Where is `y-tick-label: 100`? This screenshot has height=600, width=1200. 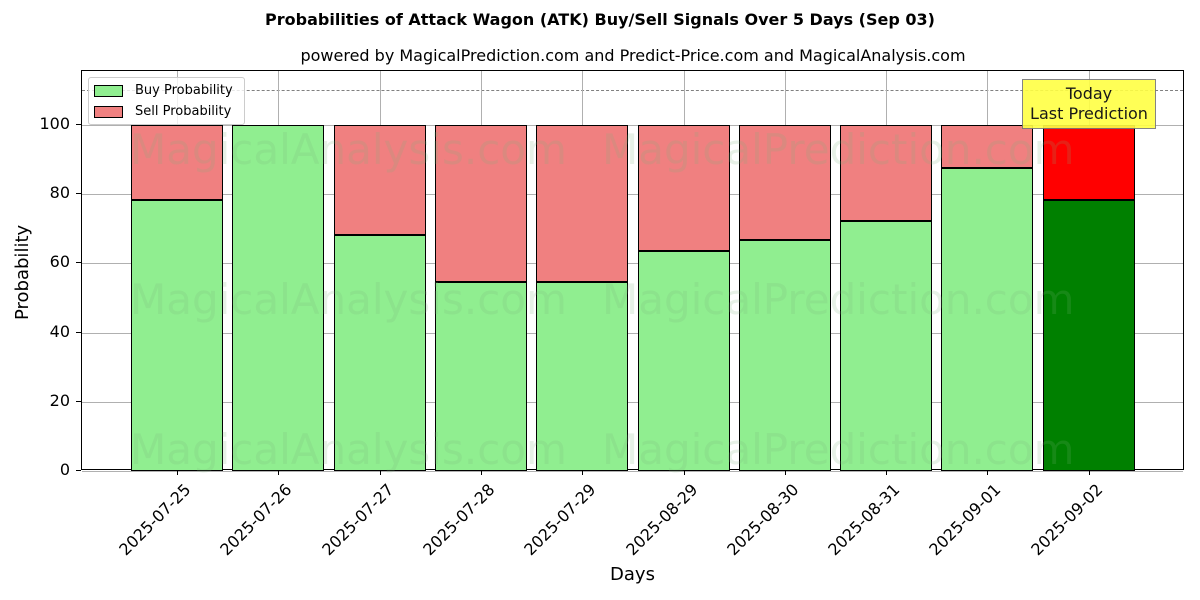 y-tick-label: 100 is located at coordinates (54, 123).